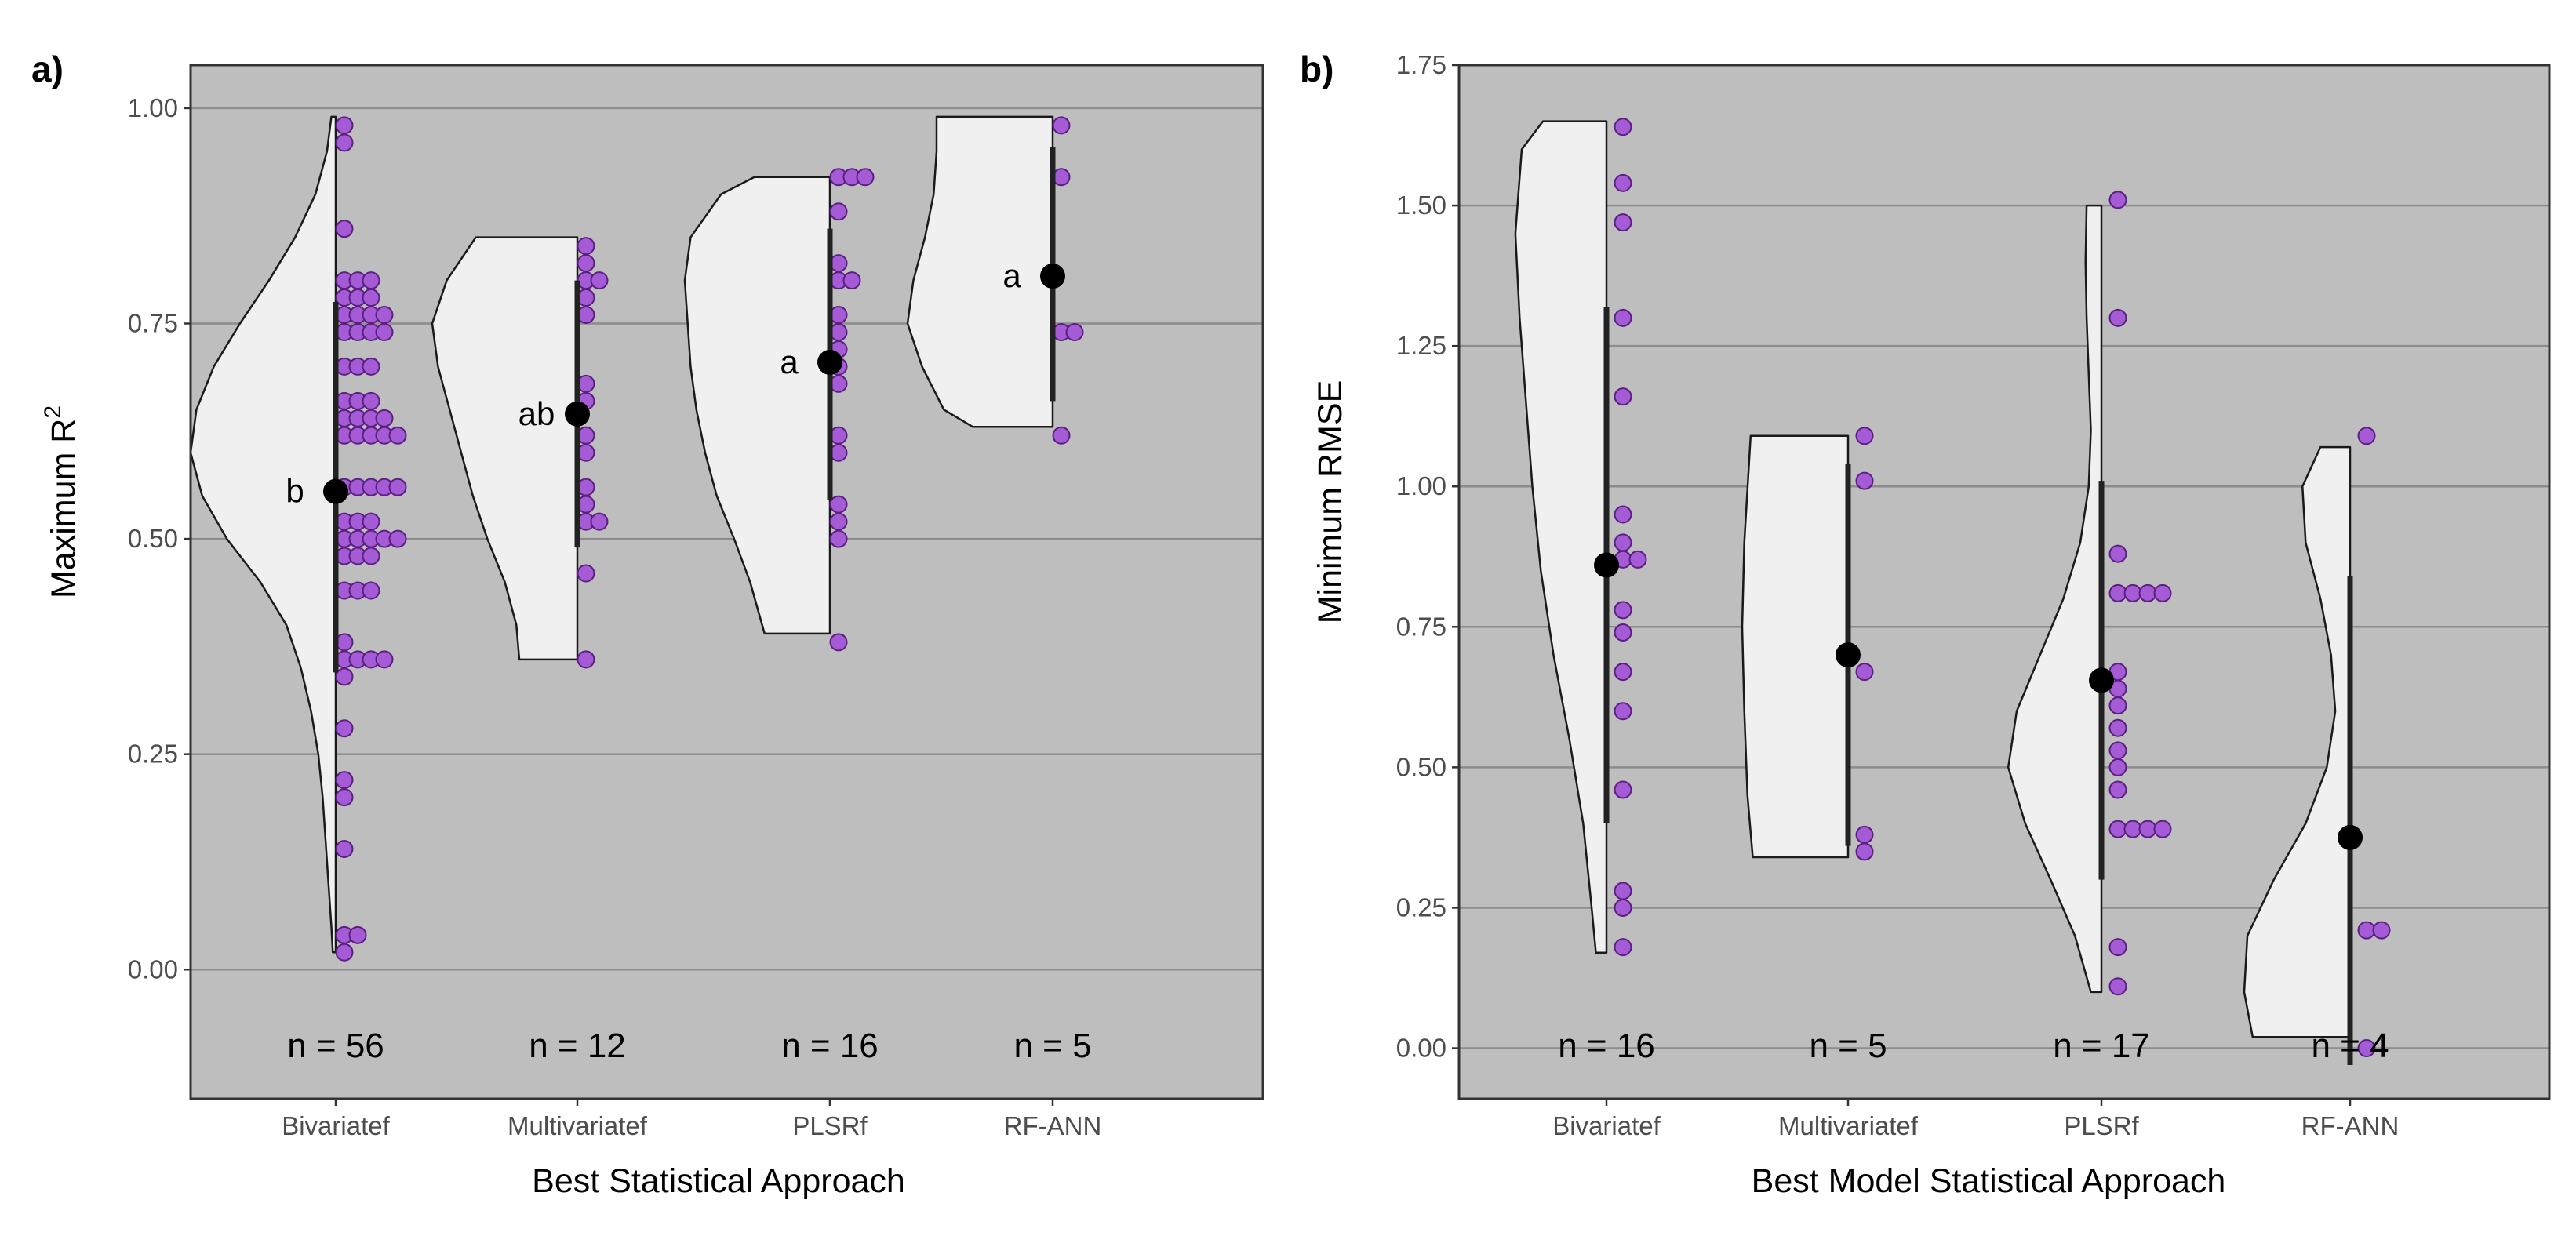 This screenshot has width=2576, height=1236. Describe the element at coordinates (718, 1181) in the screenshot. I see `x-axis-title: Best Statistical Approach` at that location.